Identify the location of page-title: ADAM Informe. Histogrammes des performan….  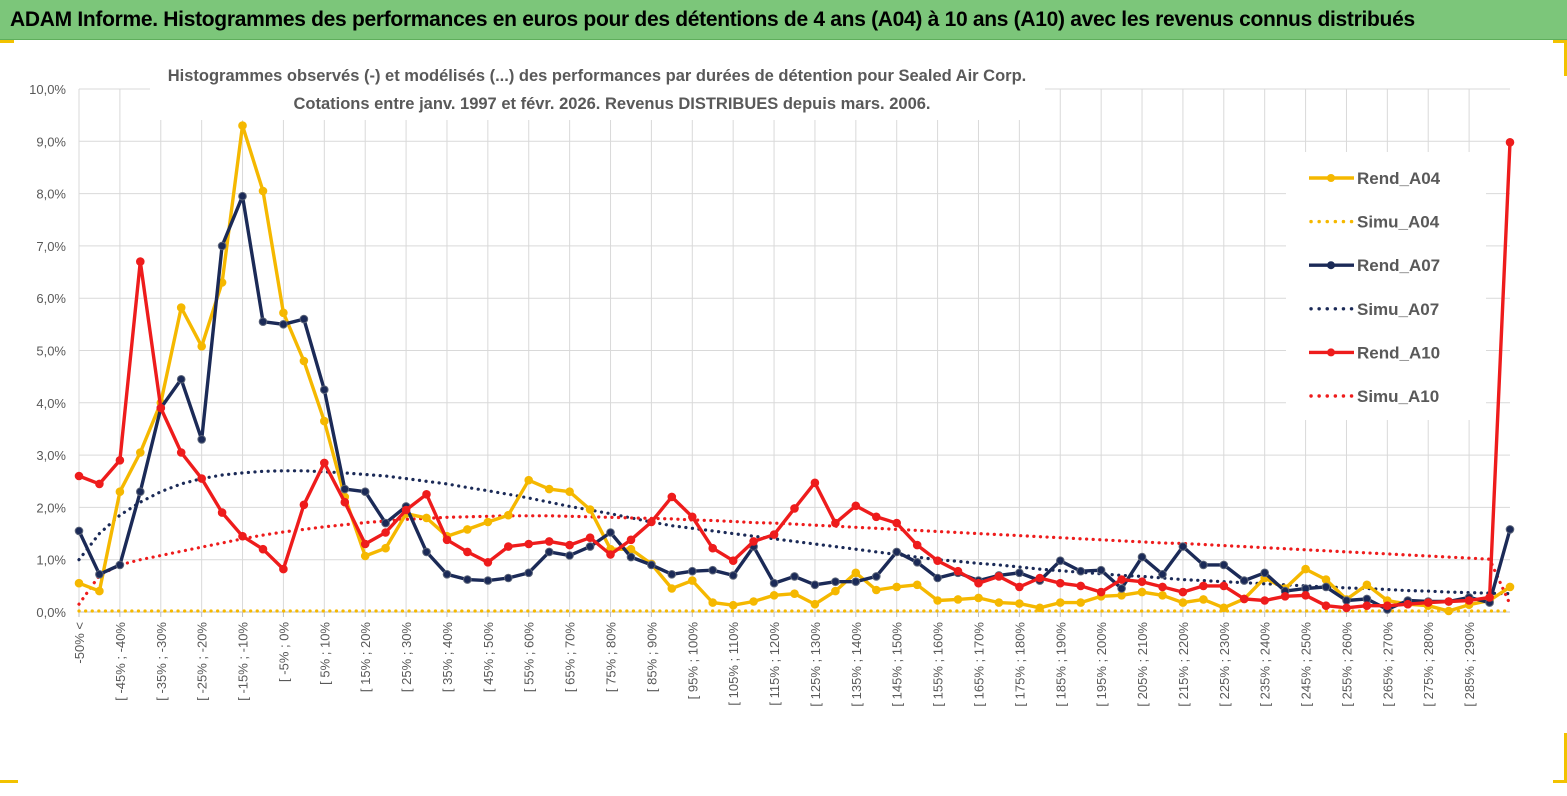
(712, 19).